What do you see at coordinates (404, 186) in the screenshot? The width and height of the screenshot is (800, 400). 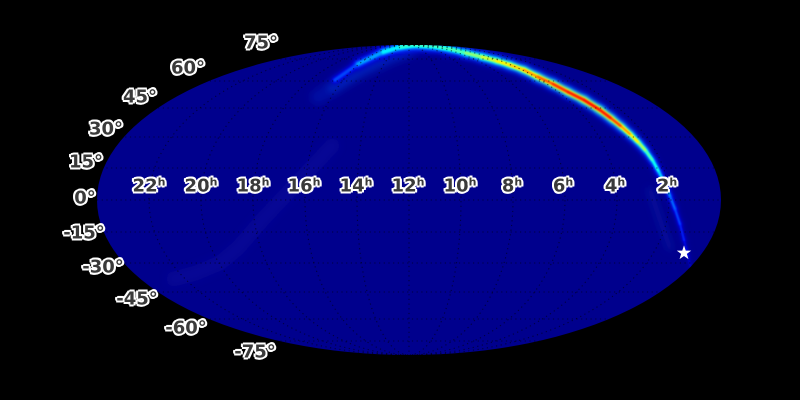 I see `ra-tick-value: 12` at bounding box center [404, 186].